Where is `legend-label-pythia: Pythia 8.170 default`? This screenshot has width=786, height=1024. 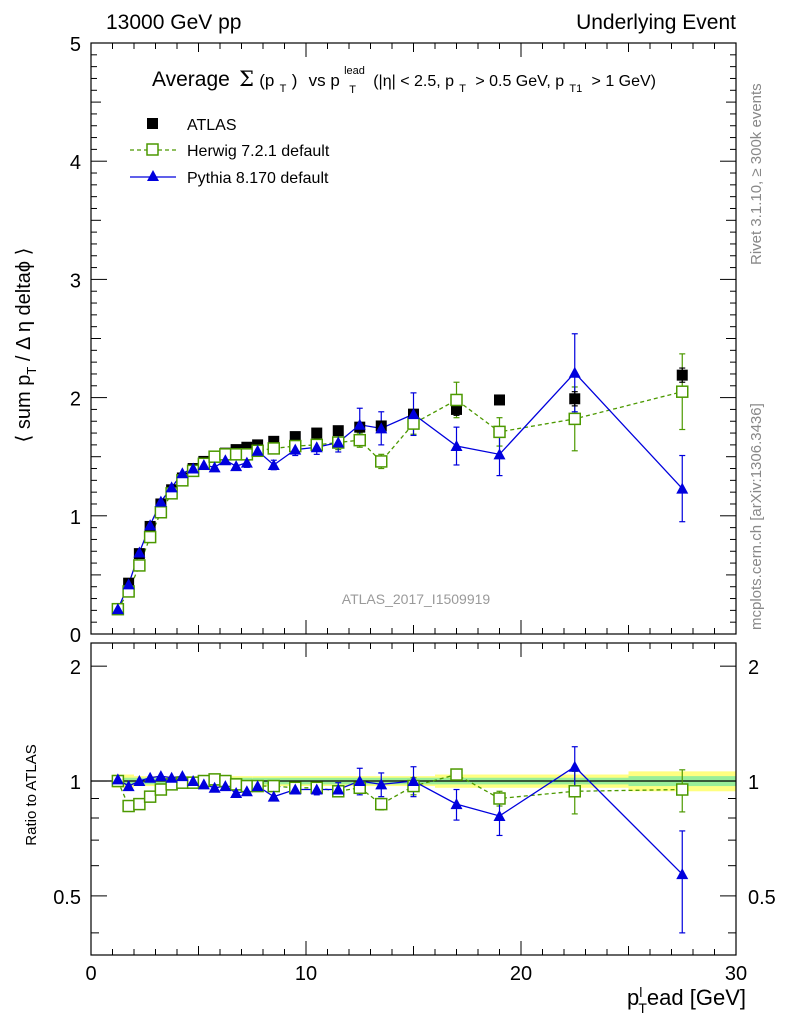
legend-label-pythia: Pythia 8.170 default is located at coordinates (258, 178).